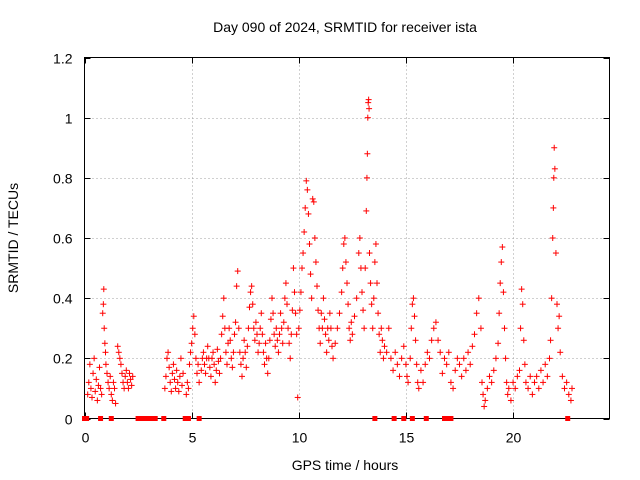 This screenshot has height=480, width=640. What do you see at coordinates (86, 438) in the screenshot?
I see `x-tick-label: 0` at bounding box center [86, 438].